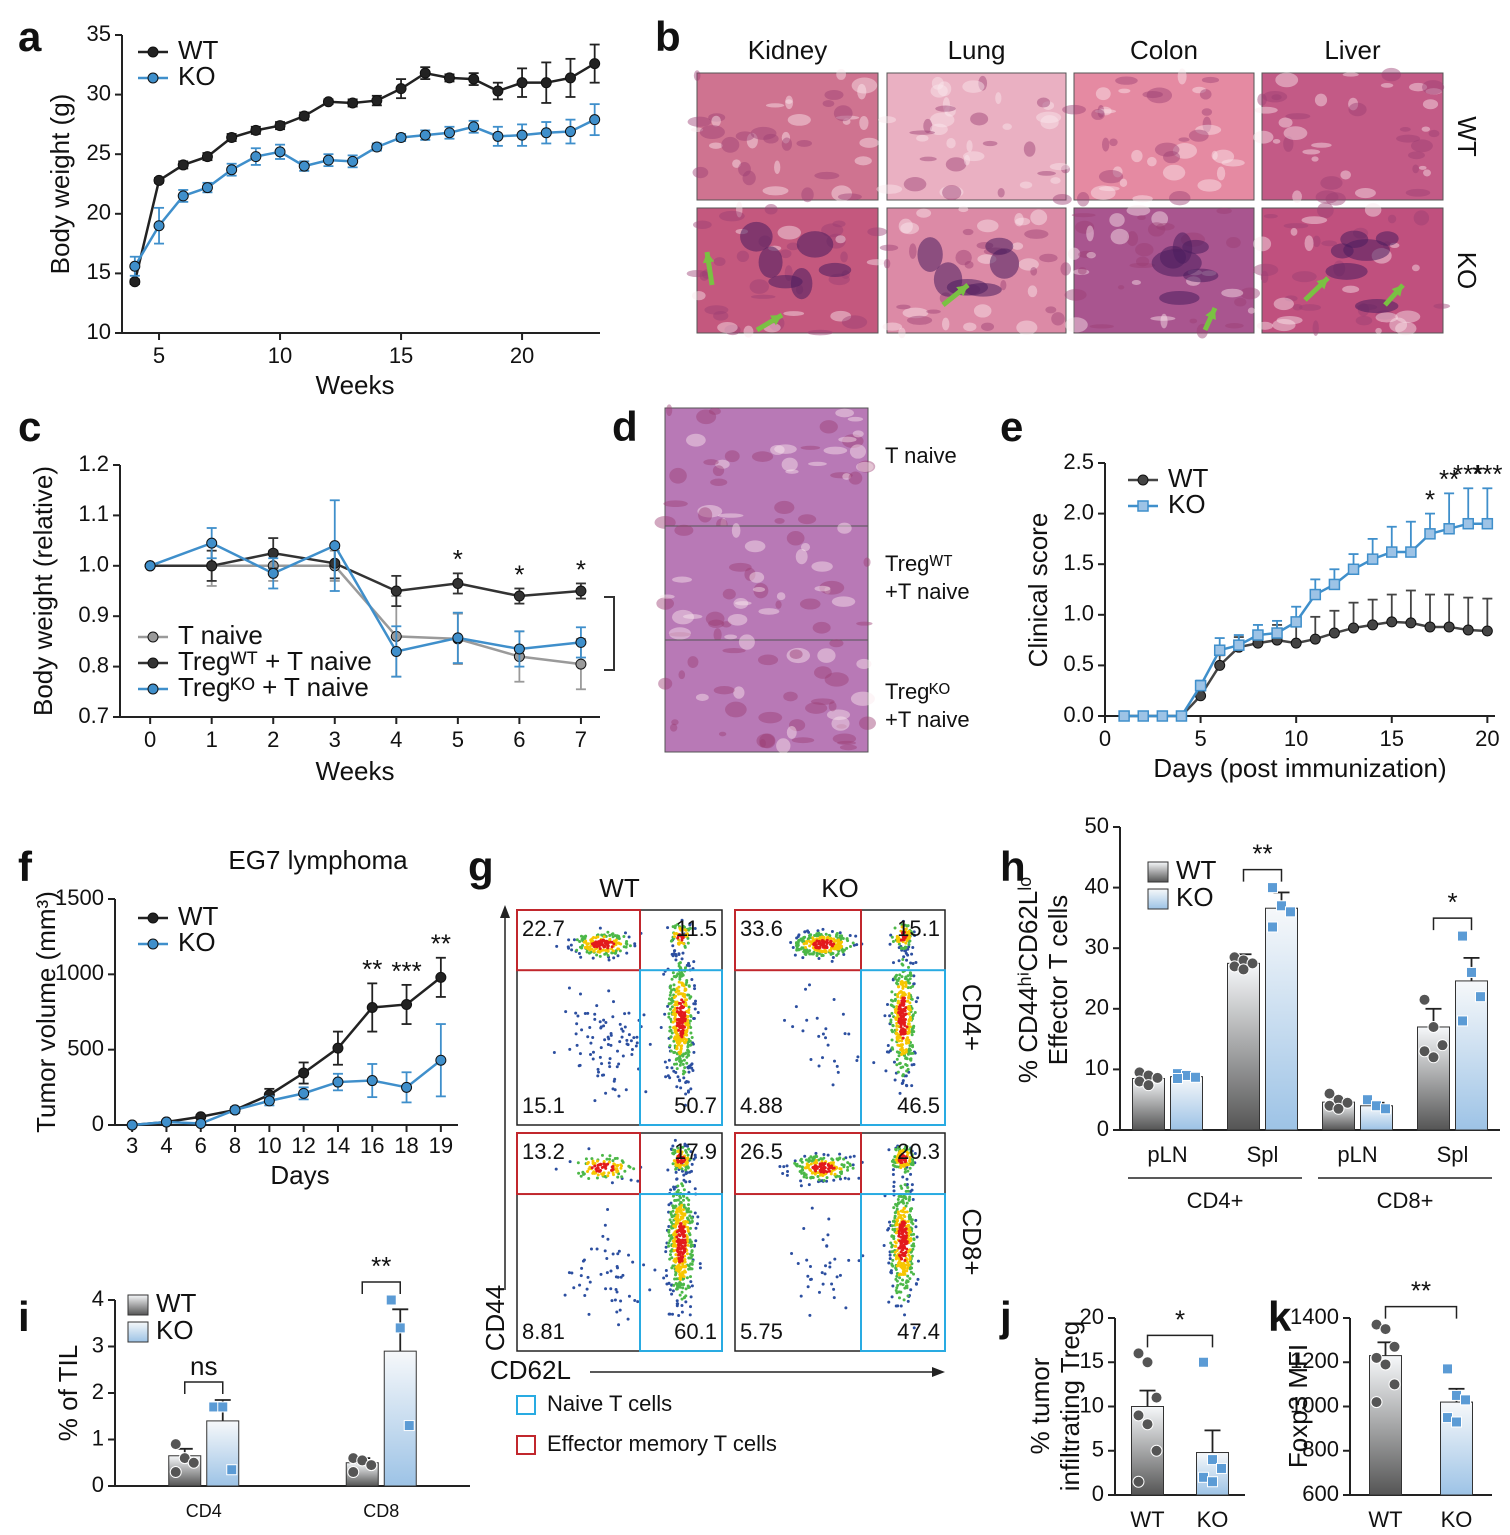 The height and width of the screenshot is (1535, 1510). Describe the element at coordinates (481, 866) in the screenshot. I see `panel-letter: g` at that location.